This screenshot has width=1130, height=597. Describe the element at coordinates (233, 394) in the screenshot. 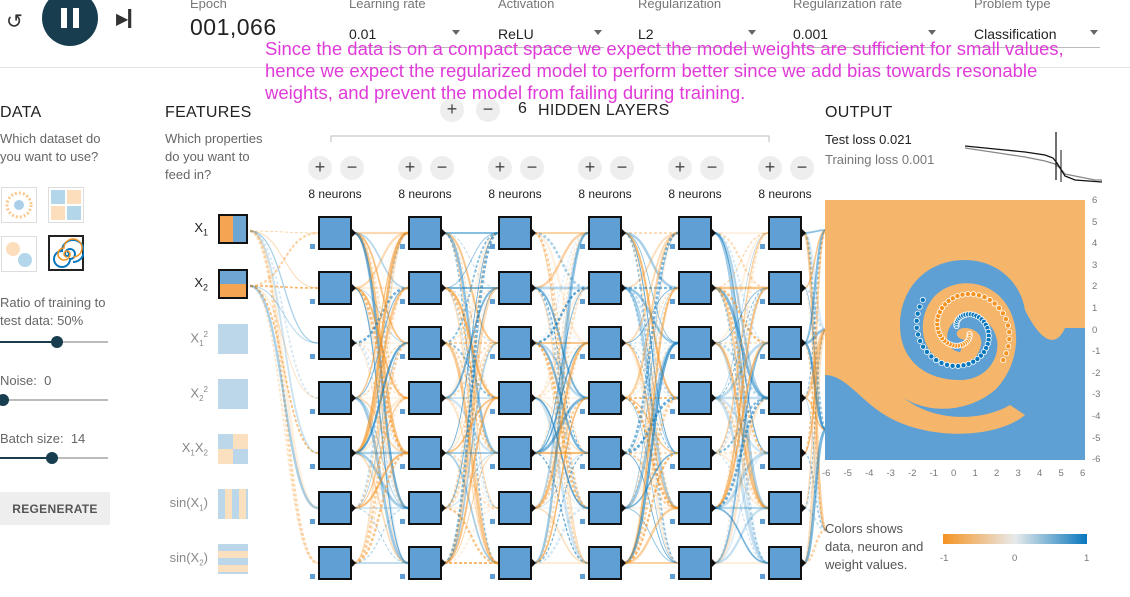

I see `feature-x2-squared` at that location.